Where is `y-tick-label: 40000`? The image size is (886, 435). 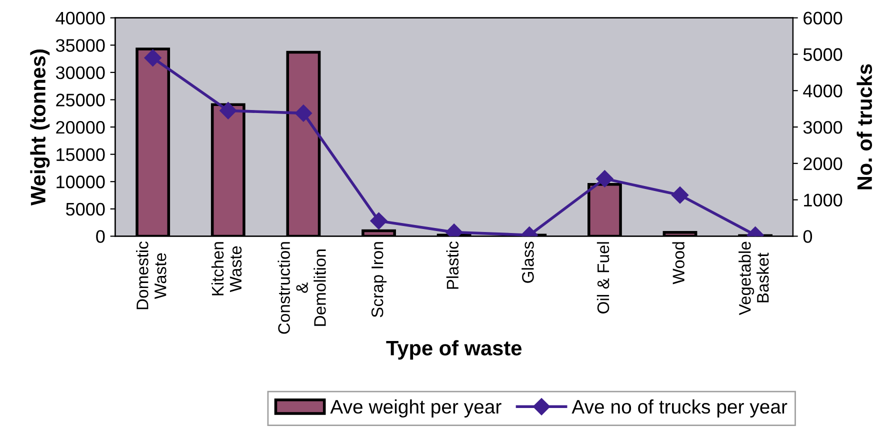 y-tick-label: 40000 is located at coordinates (80, 18).